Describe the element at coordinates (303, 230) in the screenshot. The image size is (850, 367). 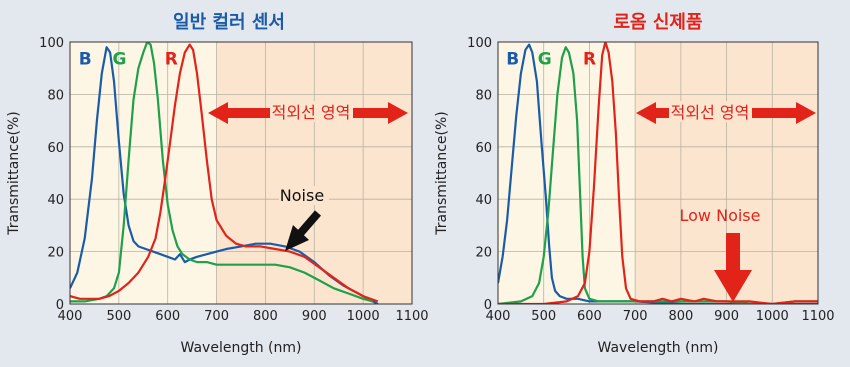
I see `noise-arrow` at that location.